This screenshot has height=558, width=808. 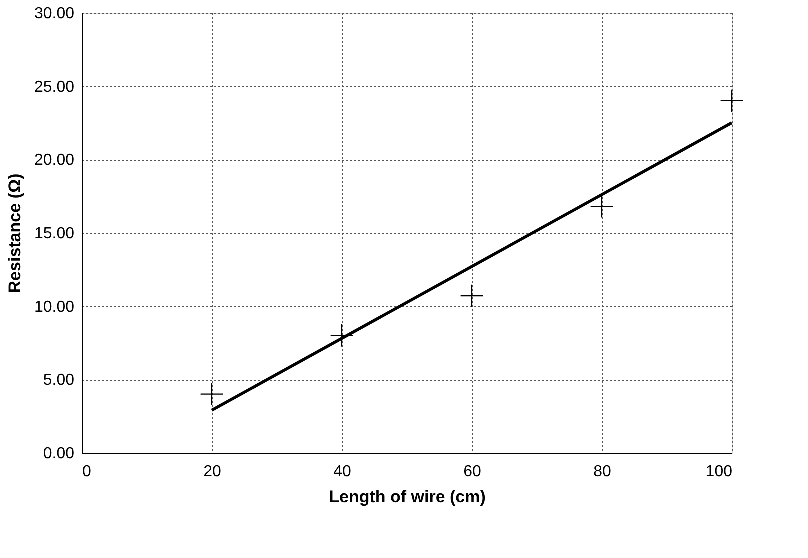 What do you see at coordinates (54, 234) in the screenshot?
I see `y-tick-label: 15.00` at bounding box center [54, 234].